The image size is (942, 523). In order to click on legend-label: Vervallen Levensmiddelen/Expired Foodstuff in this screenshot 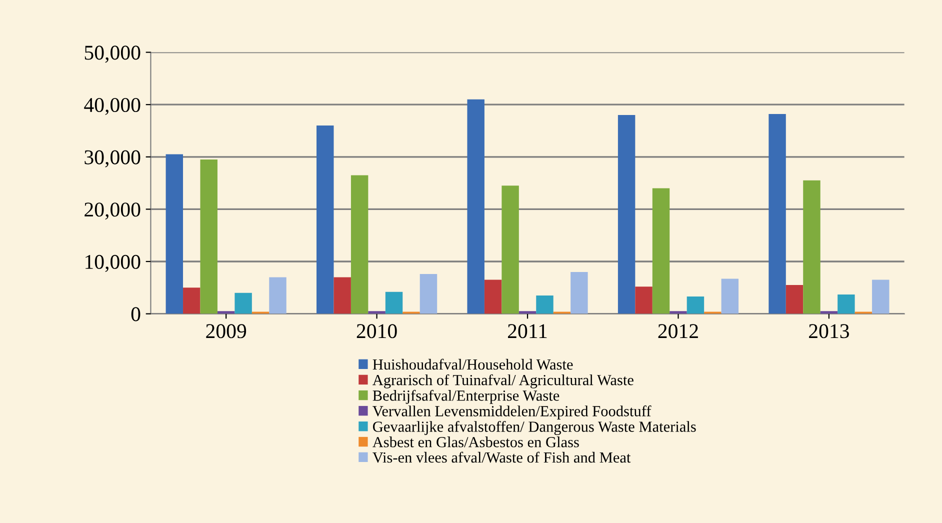, I will do `click(512, 412)`.